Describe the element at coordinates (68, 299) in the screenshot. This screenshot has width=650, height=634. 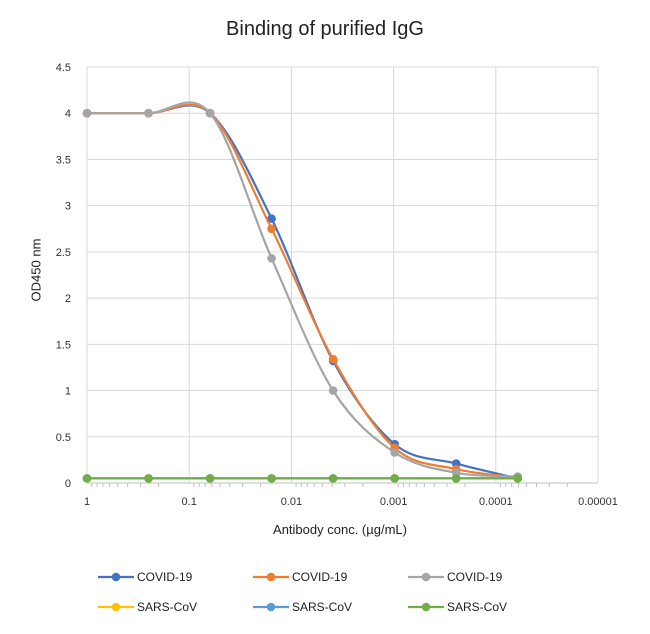
I see `y-tick-label: 2` at that location.